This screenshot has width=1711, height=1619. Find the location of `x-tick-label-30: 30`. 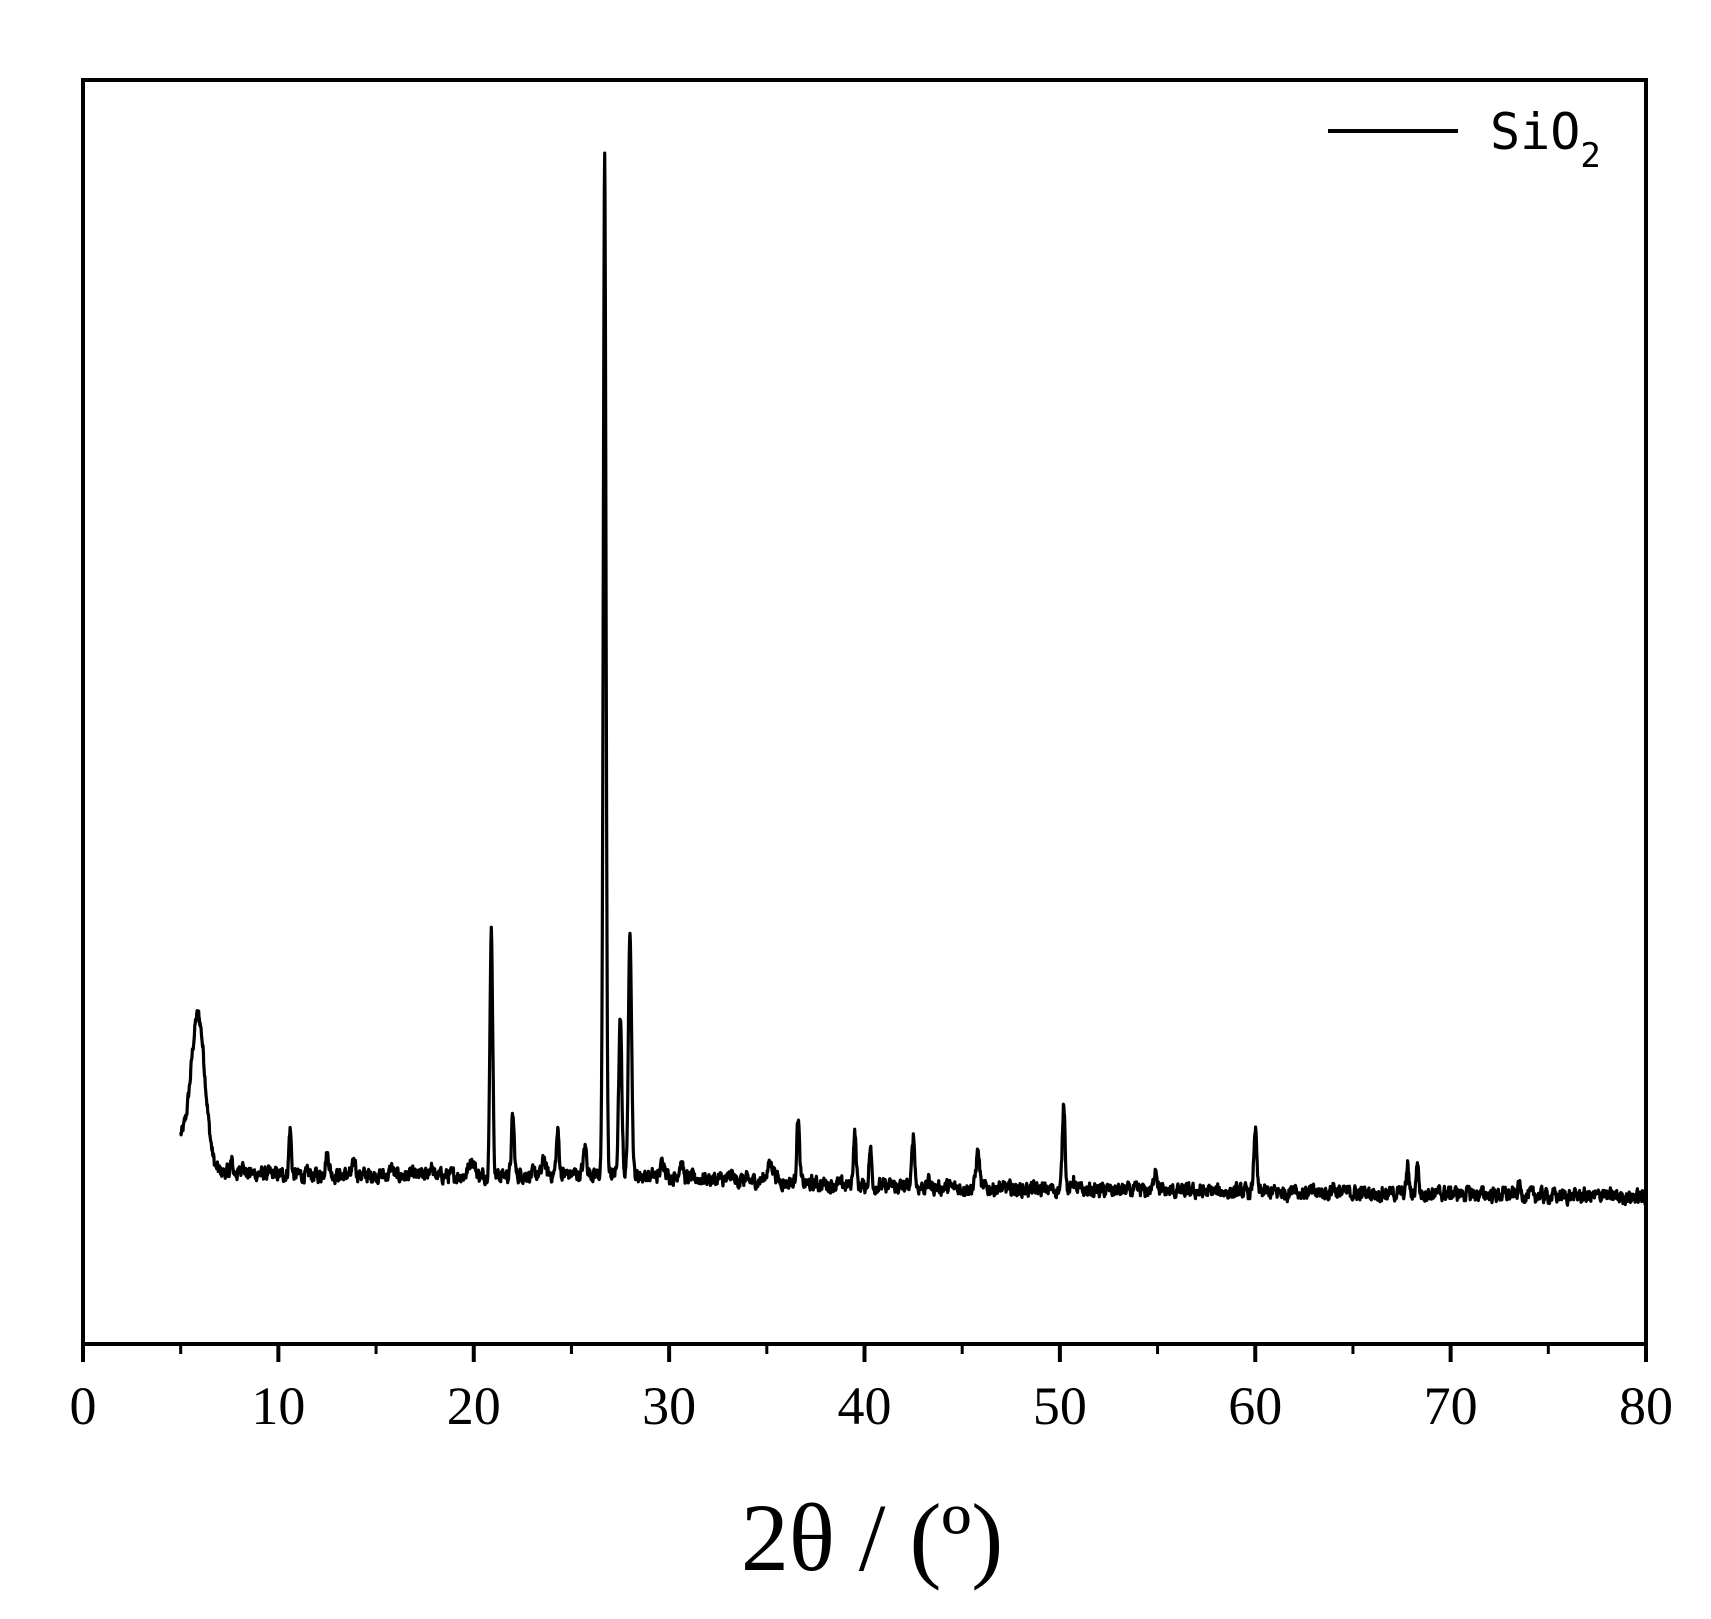

x-tick-label-30: 30 is located at coordinates (669, 1406).